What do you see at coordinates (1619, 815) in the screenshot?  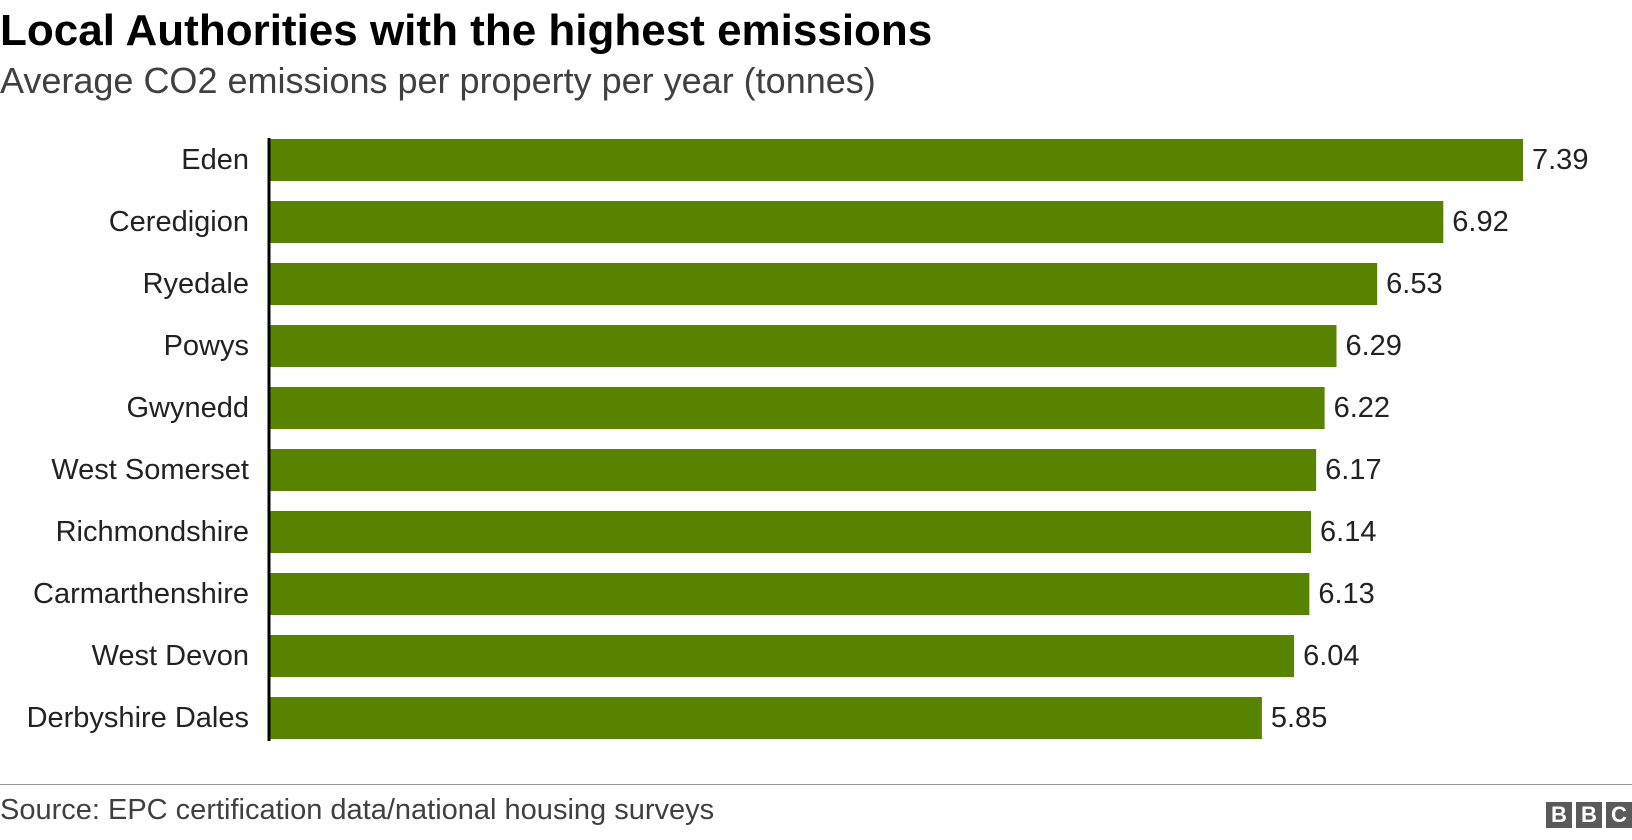 I see `bbc-logo-letter-3: C` at bounding box center [1619, 815].